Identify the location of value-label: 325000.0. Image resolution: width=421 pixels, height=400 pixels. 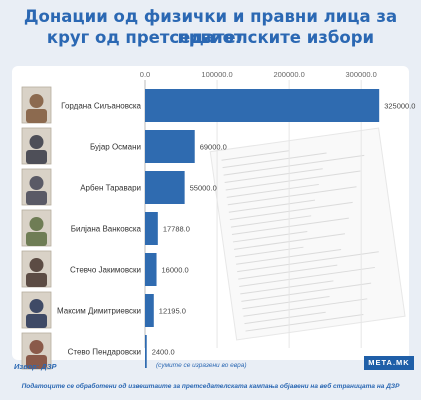
(399, 106).